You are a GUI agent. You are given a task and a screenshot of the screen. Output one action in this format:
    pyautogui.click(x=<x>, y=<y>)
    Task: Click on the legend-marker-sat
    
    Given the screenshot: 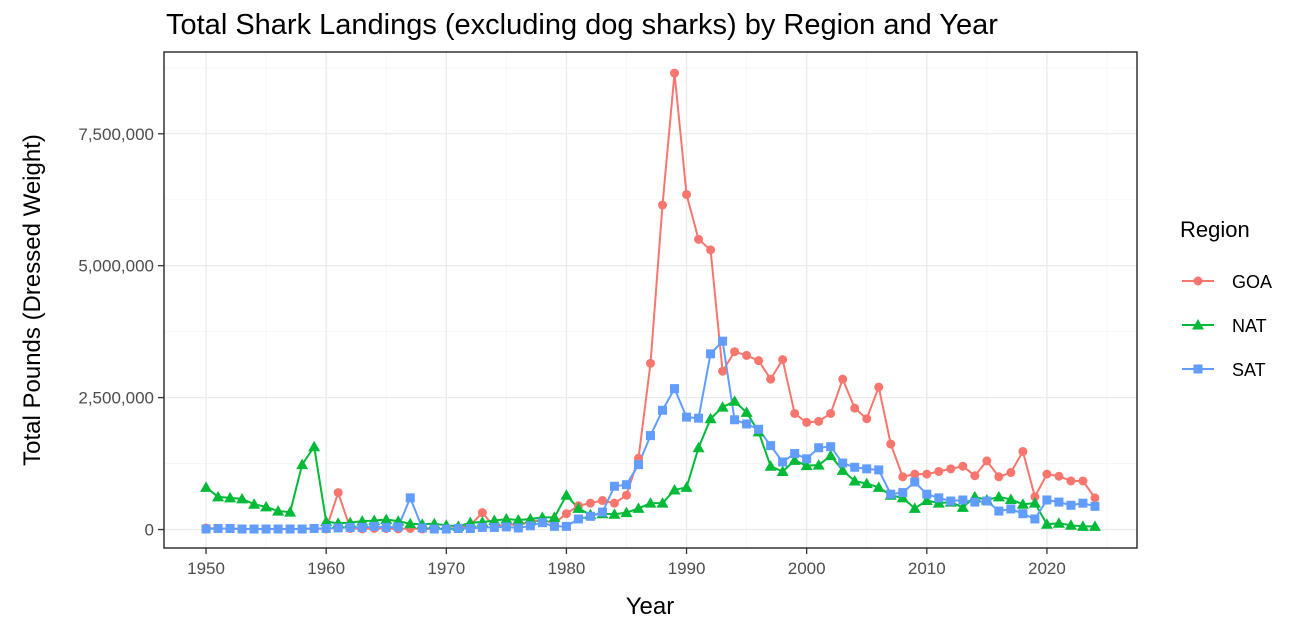 What is the action you would take?
    pyautogui.click(x=1198, y=369)
    